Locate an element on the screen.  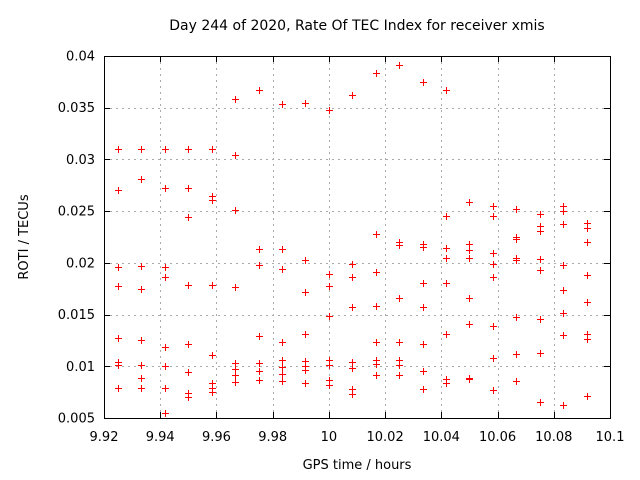
y-tick-labels: 0.005 0.01 0.015 0.02 0.025 0.03 0.035 0.04 is located at coordinates (76, 238).